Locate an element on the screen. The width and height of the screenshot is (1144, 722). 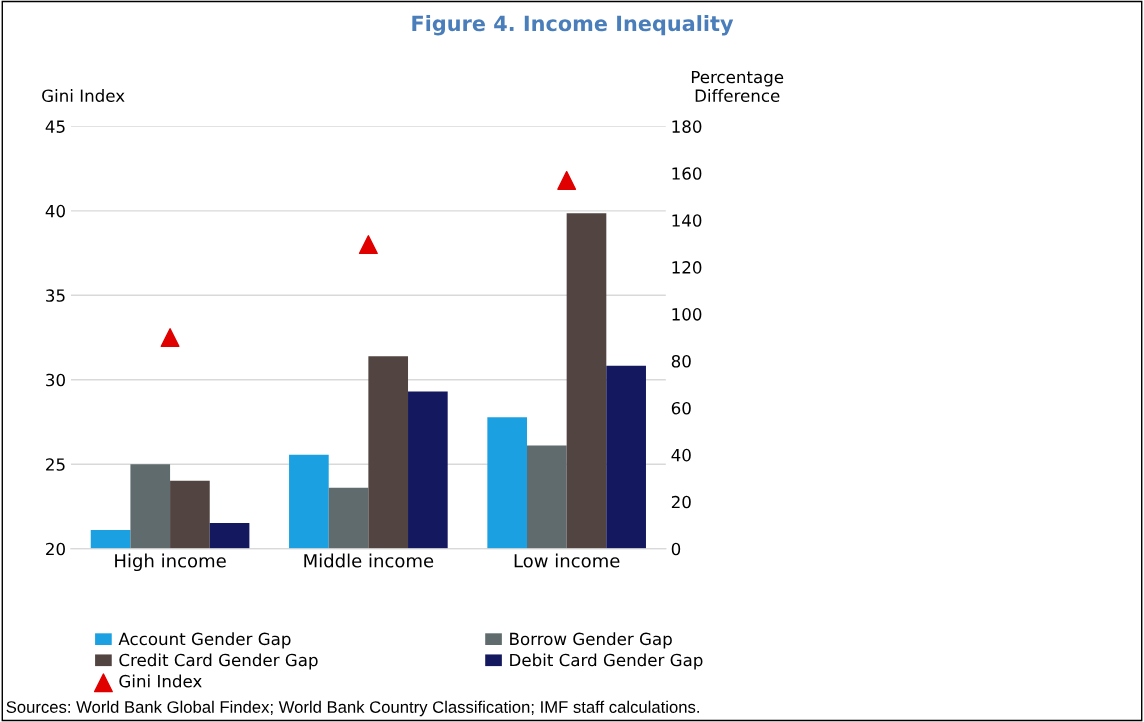
y-tick-label: 20 is located at coordinates (55, 549).